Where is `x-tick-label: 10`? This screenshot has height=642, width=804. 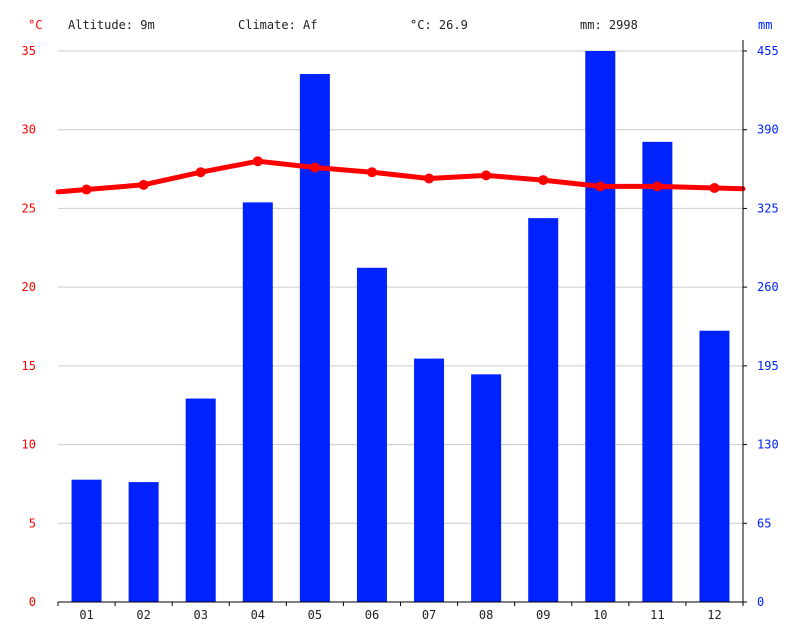
x-tick-label: 10 is located at coordinates (600, 615).